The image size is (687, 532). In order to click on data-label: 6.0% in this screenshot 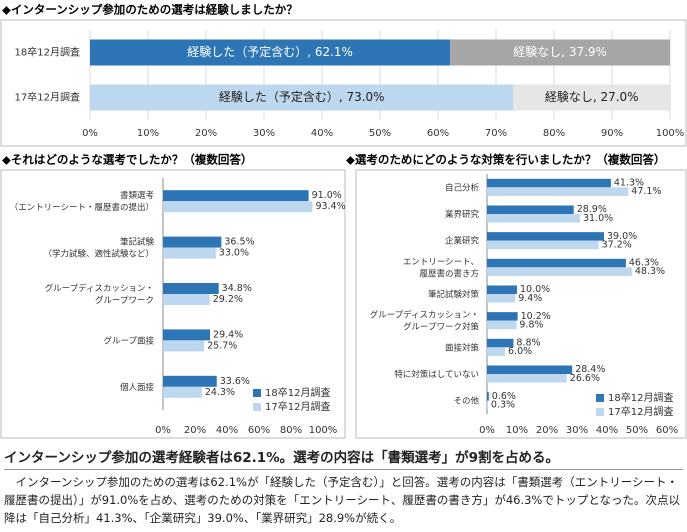, I will do `click(520, 351)`.